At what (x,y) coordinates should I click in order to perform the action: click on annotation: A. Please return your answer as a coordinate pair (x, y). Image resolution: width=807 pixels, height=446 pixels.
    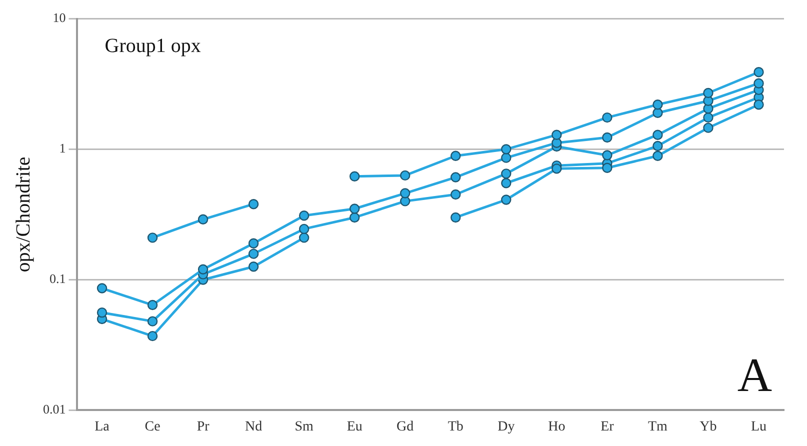
    Looking at the image, I should click on (754, 375).